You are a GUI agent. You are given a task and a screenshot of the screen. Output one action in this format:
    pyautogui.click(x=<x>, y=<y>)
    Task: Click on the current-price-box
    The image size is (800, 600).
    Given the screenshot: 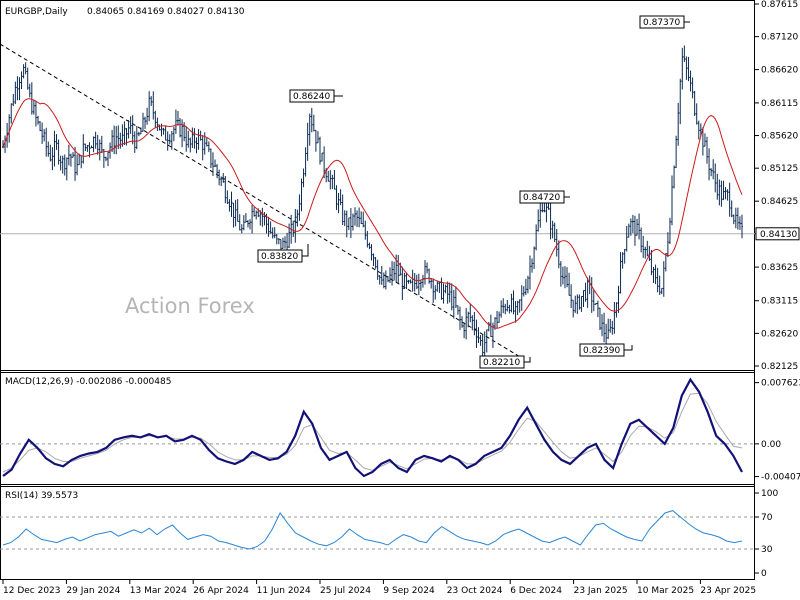 What is the action you would take?
    pyautogui.click(x=777, y=234)
    